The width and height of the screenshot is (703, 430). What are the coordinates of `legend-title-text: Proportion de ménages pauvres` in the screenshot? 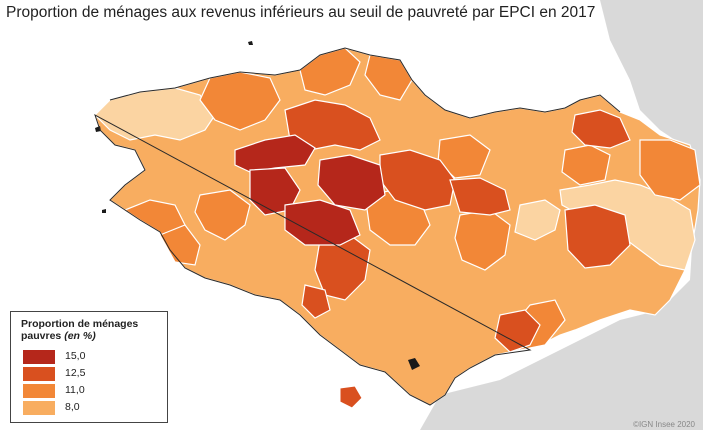 It's located at (80, 330).